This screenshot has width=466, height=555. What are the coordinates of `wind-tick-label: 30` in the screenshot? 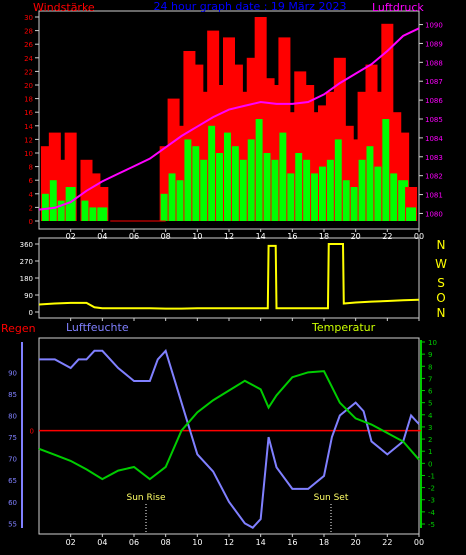 It's located at (28, 18).